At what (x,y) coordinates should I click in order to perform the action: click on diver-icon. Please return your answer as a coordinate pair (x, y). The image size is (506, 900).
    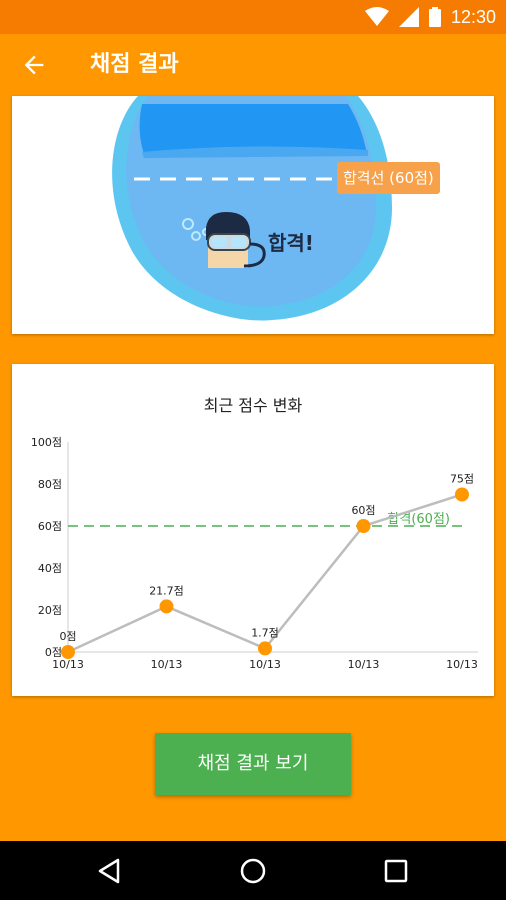
    Looking at the image, I should click on (236, 240).